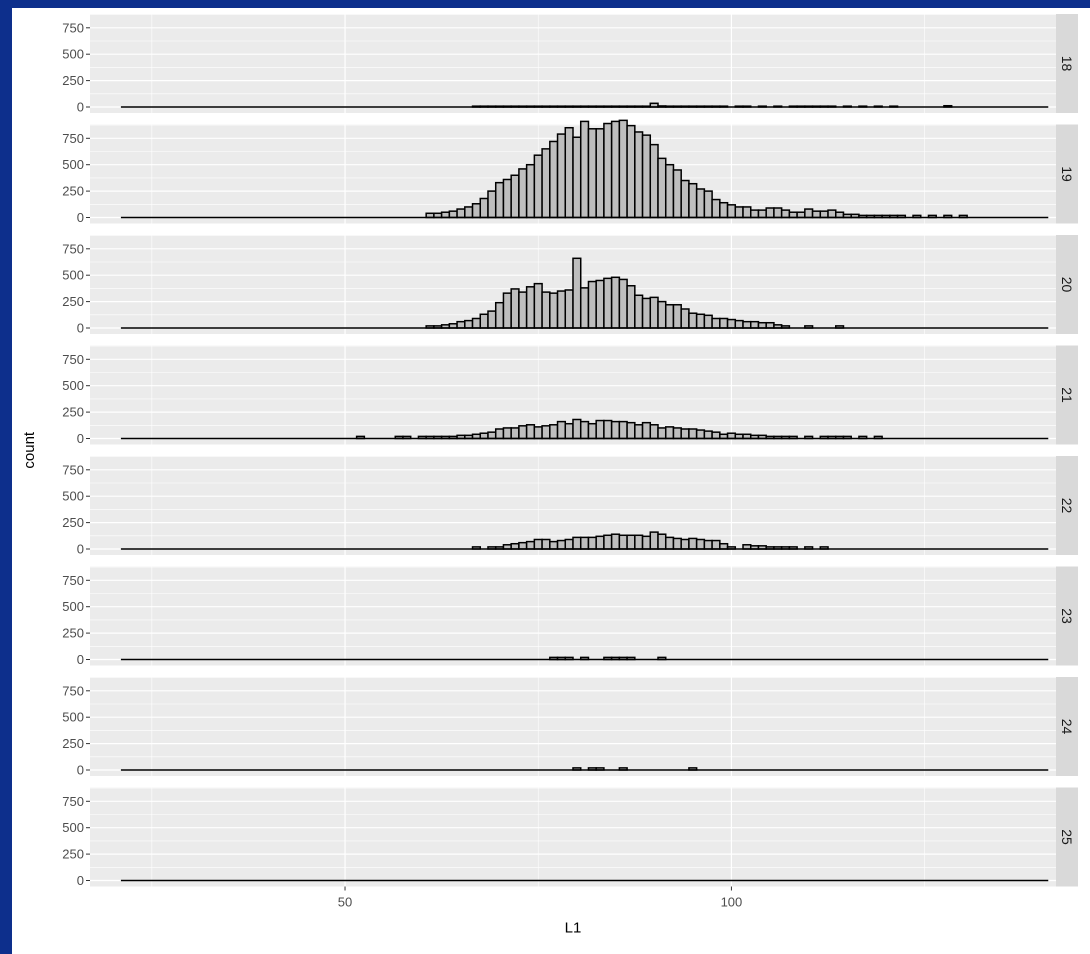 The image size is (1090, 954). Describe the element at coordinates (1067, 837) in the screenshot. I see `facet-label: 25` at that location.